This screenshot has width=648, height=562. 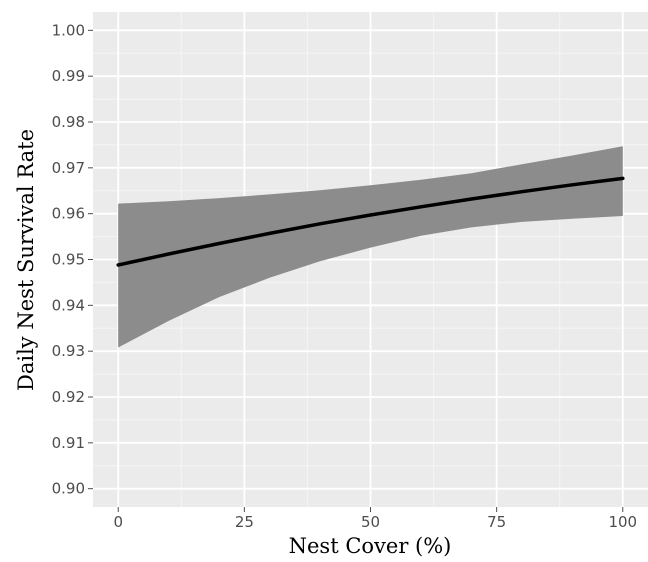 What do you see at coordinates (68, 489) in the screenshot?
I see `y-tick-label: 0.90` at bounding box center [68, 489].